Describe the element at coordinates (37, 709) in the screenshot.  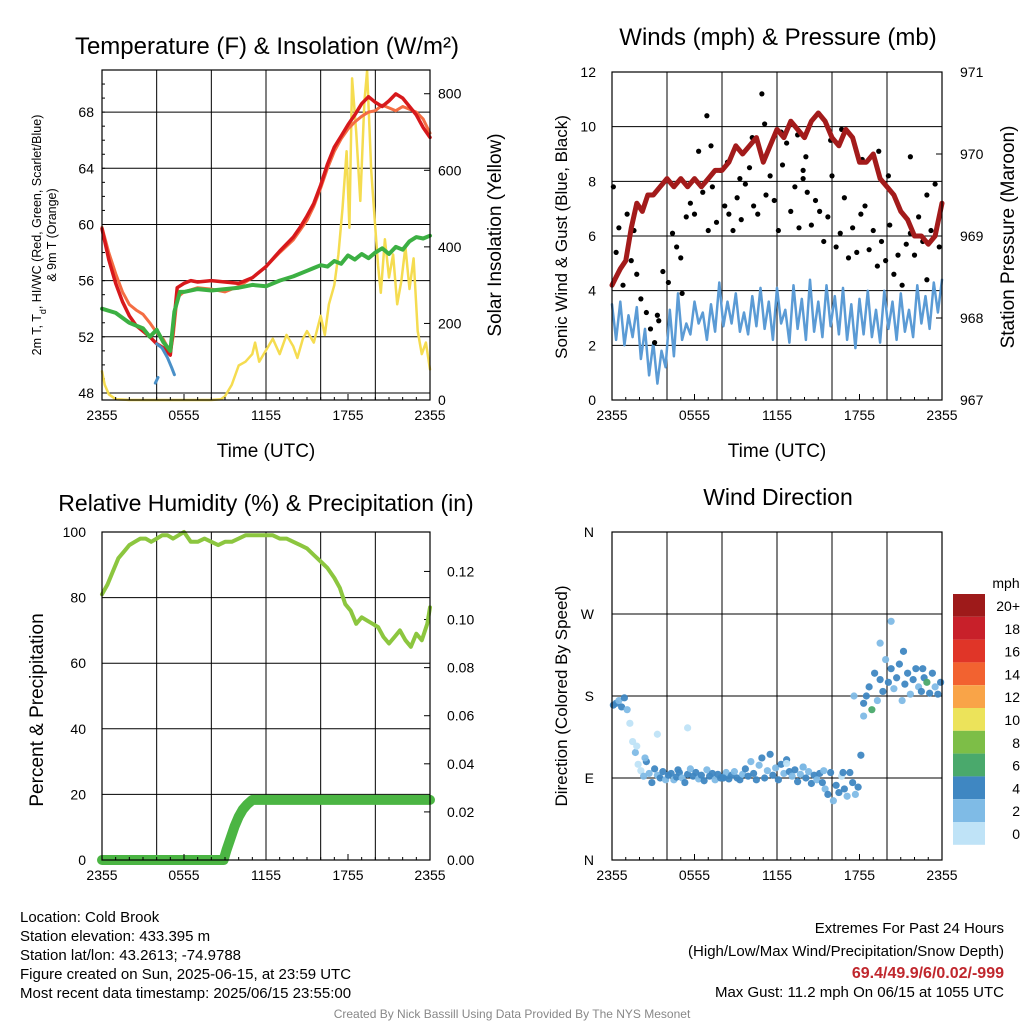
I see `rh-y-axis-label: Percent & Precipitation` at that location.